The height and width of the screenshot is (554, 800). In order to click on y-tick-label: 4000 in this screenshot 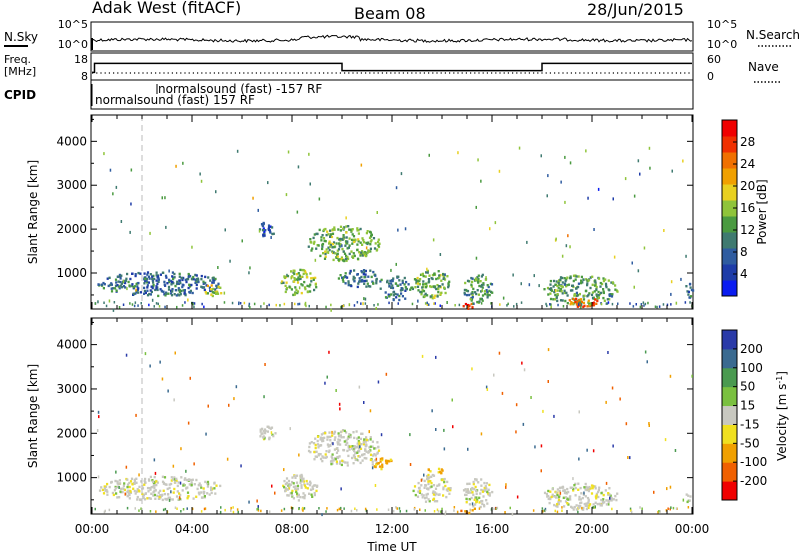, I will do `click(71, 345)`.